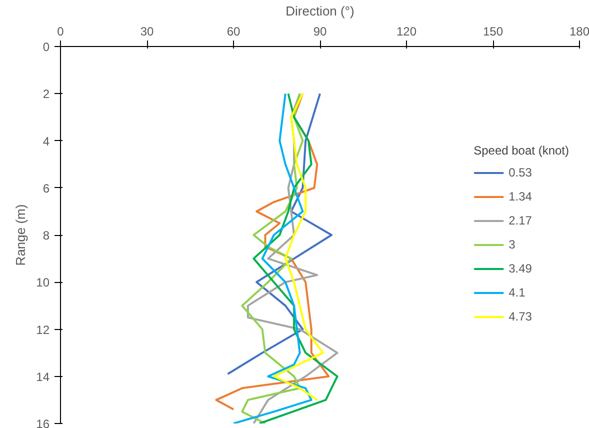  Describe the element at coordinates (406, 31) in the screenshot. I see `x-tick-label: 120` at that location.